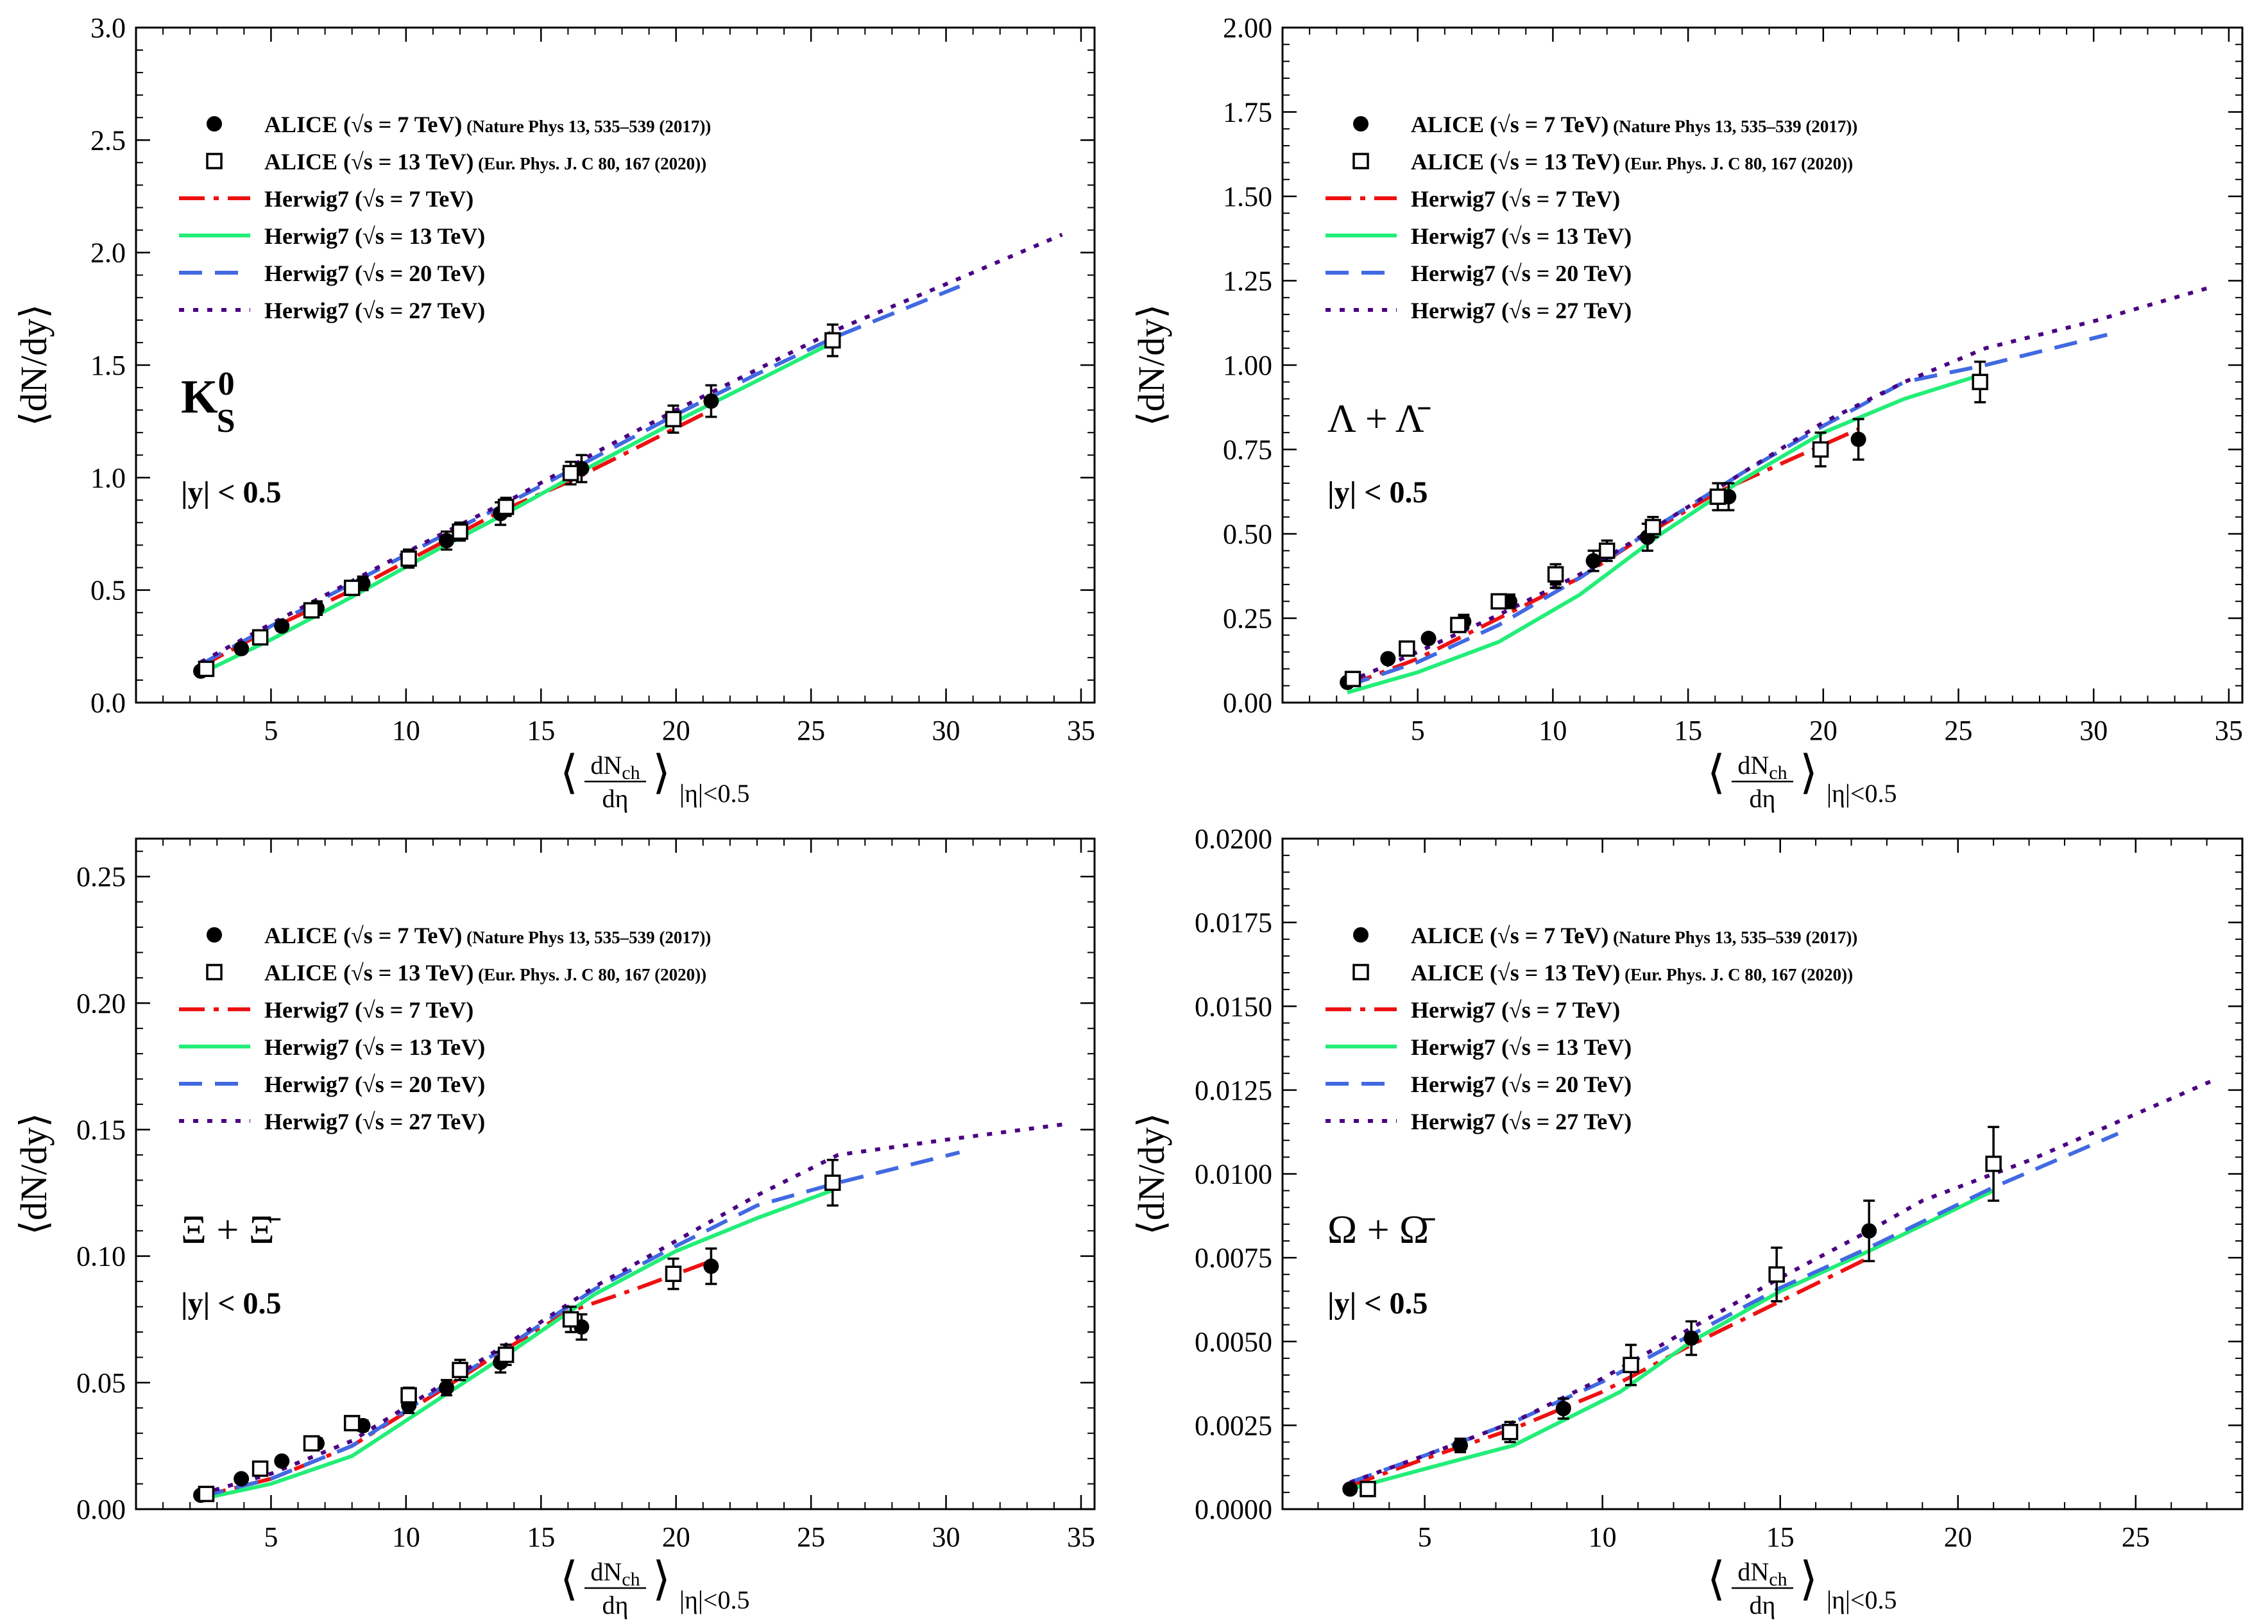 The height and width of the screenshot is (1624, 2268). Describe the element at coordinates (271, 730) in the screenshot. I see `x-tick-label: 5` at that location.